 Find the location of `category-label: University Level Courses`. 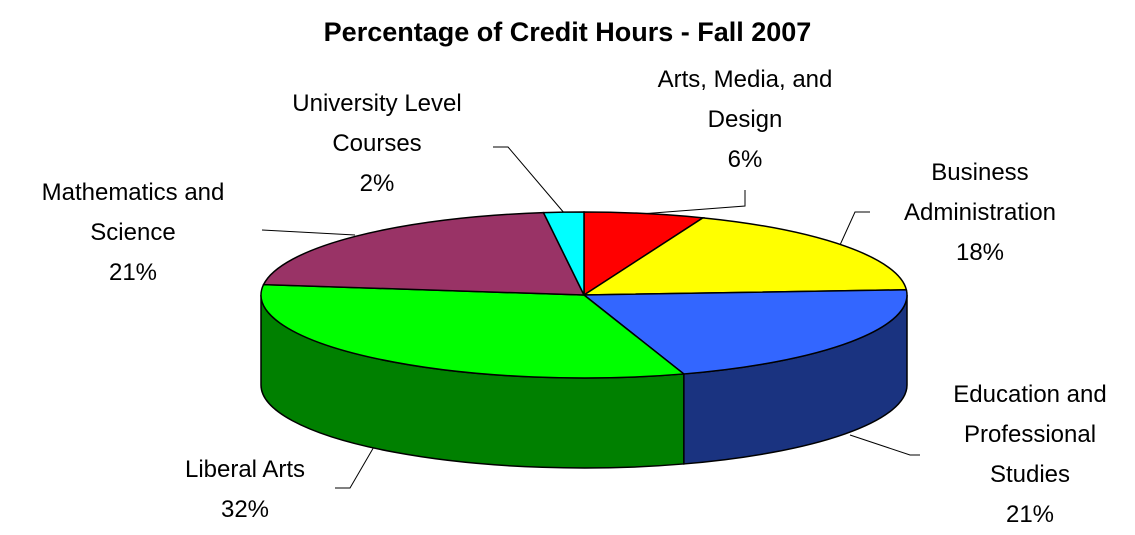

category-label: University Level Courses is located at coordinates (377, 123).